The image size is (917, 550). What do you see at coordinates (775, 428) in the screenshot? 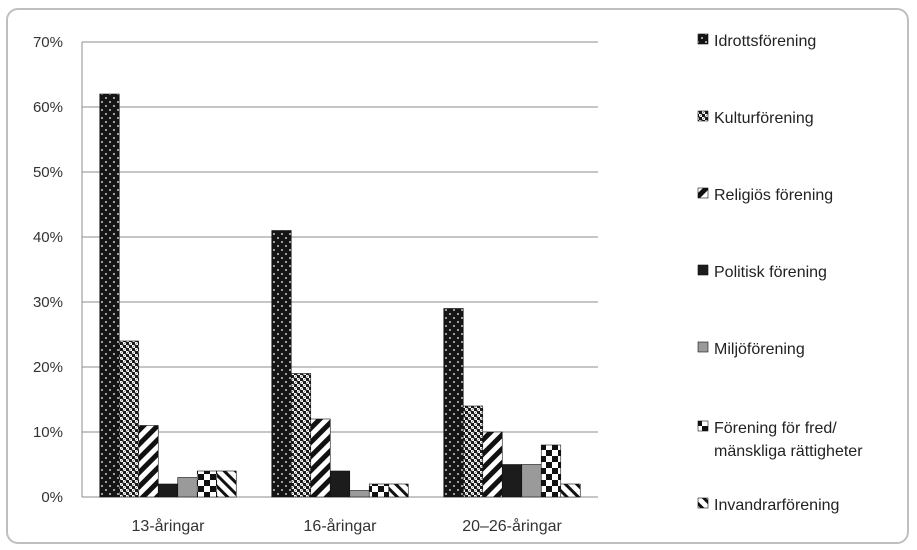
I see `legend-label: Förening för fred/` at bounding box center [775, 428].